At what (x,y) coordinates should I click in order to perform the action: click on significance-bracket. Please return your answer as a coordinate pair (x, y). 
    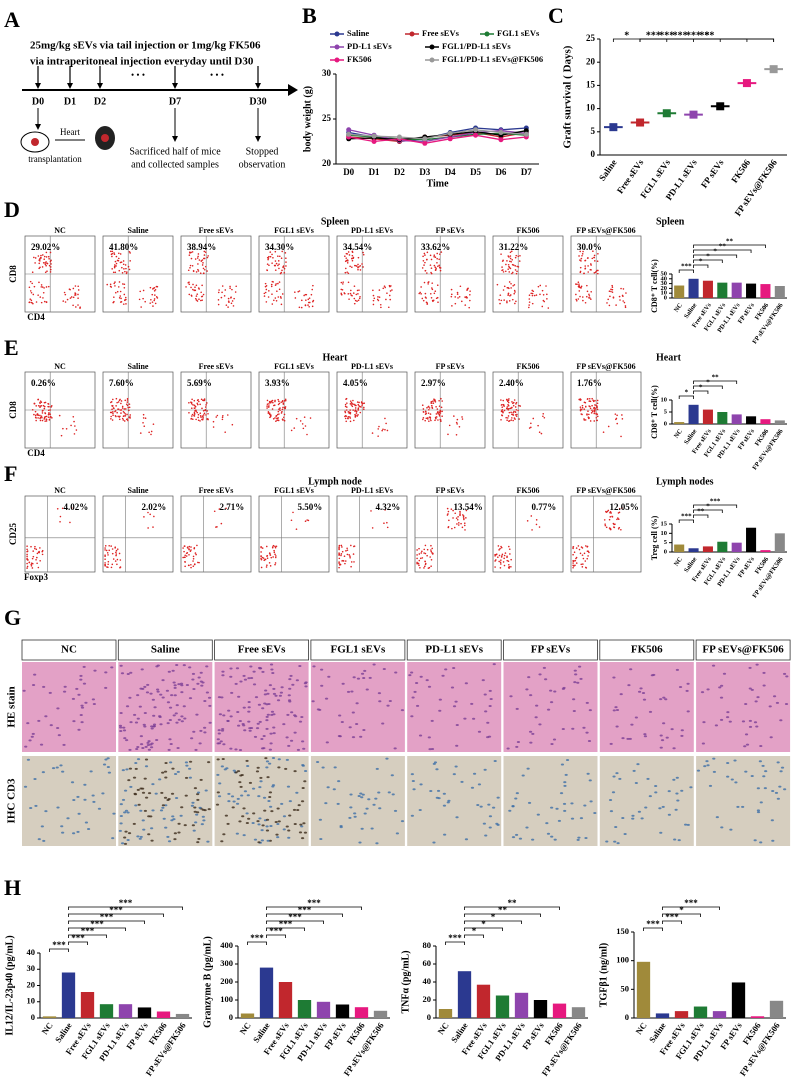
    Looking at the image, I should click on (474, 936).